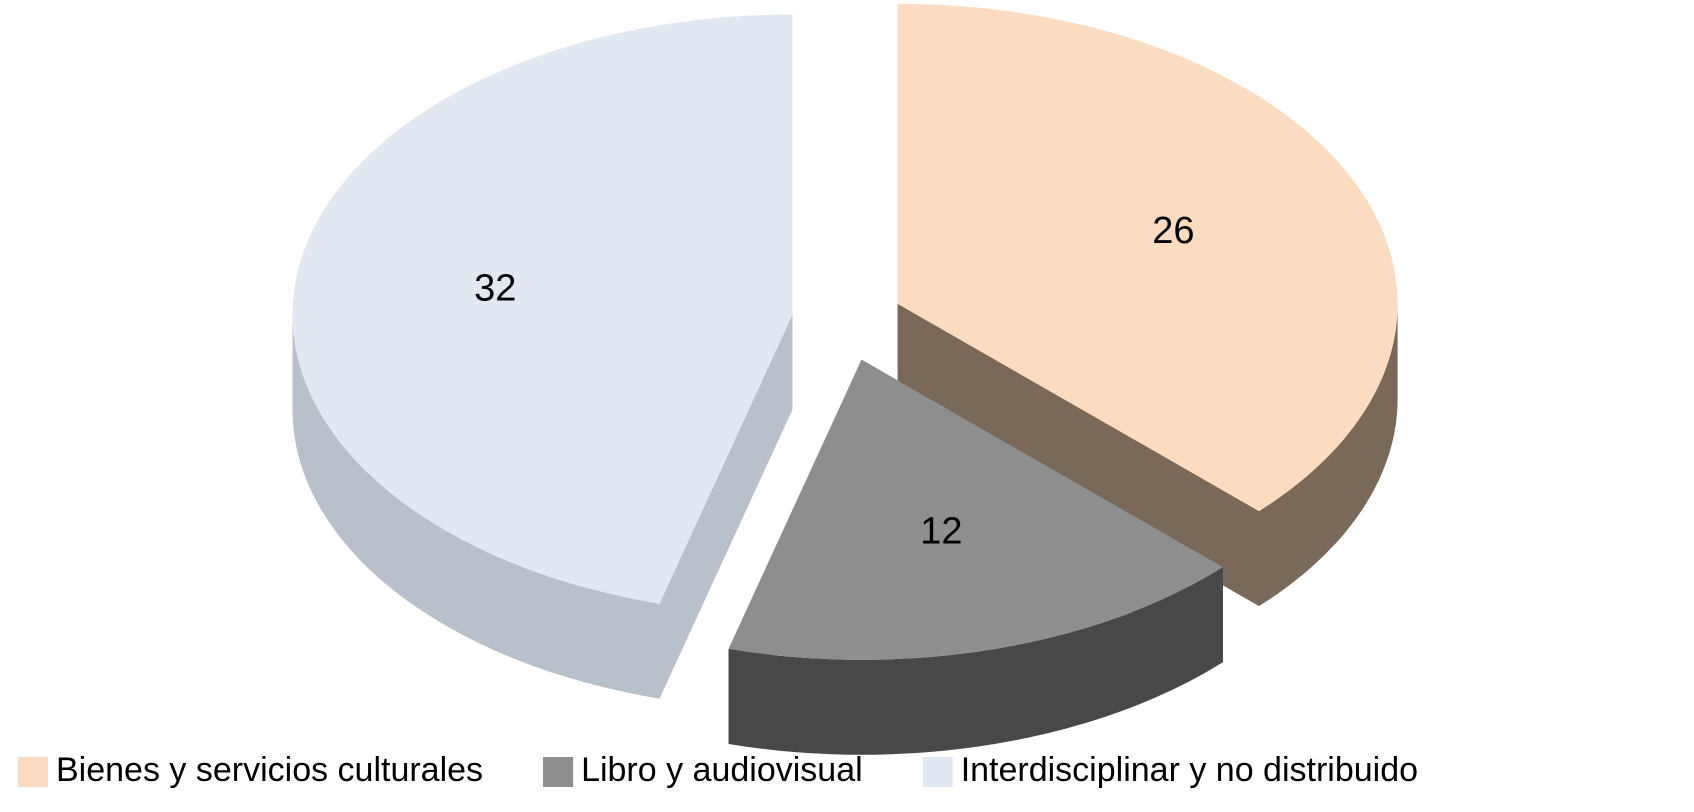 Image resolution: width=1694 pixels, height=812 pixels. What do you see at coordinates (1173, 231) in the screenshot?
I see `data-label: 26` at bounding box center [1173, 231].